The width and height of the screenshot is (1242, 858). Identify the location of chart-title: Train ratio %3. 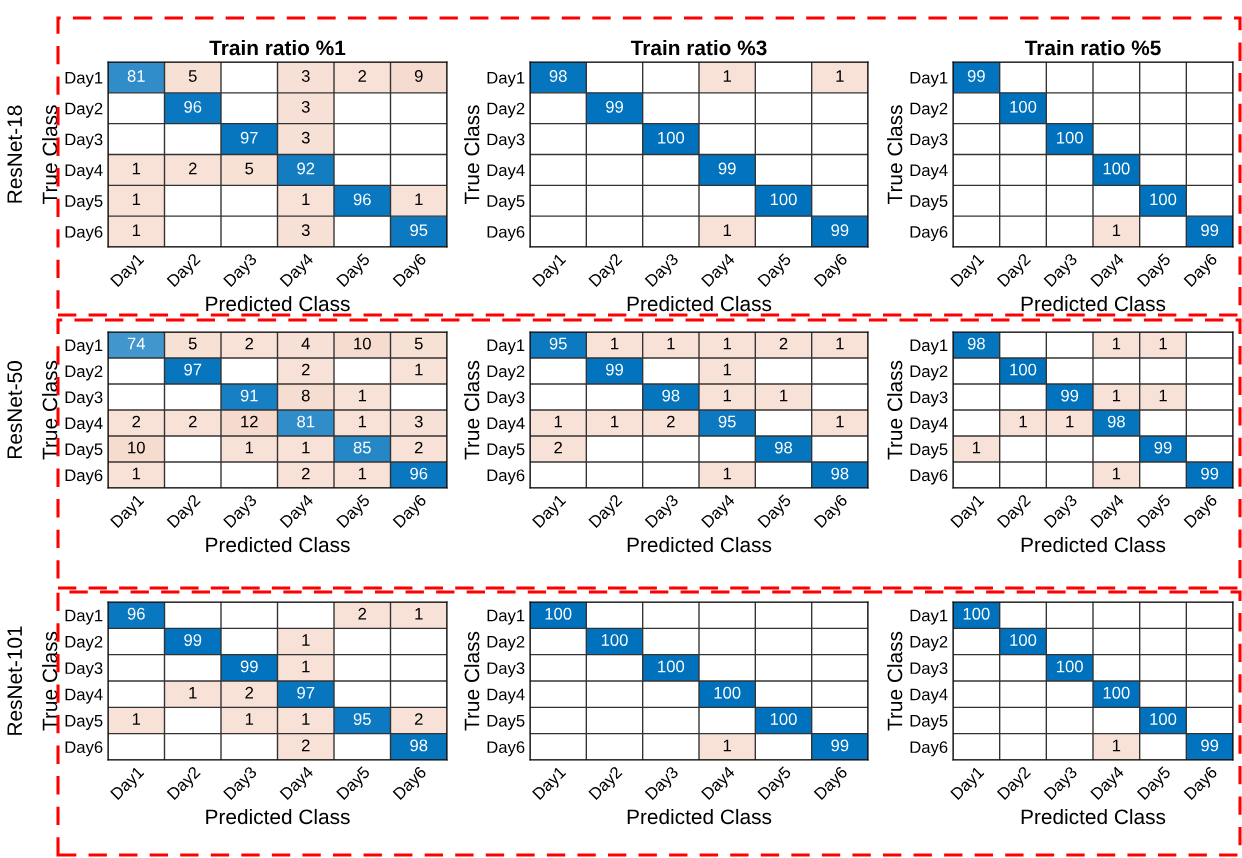
(698, 47).